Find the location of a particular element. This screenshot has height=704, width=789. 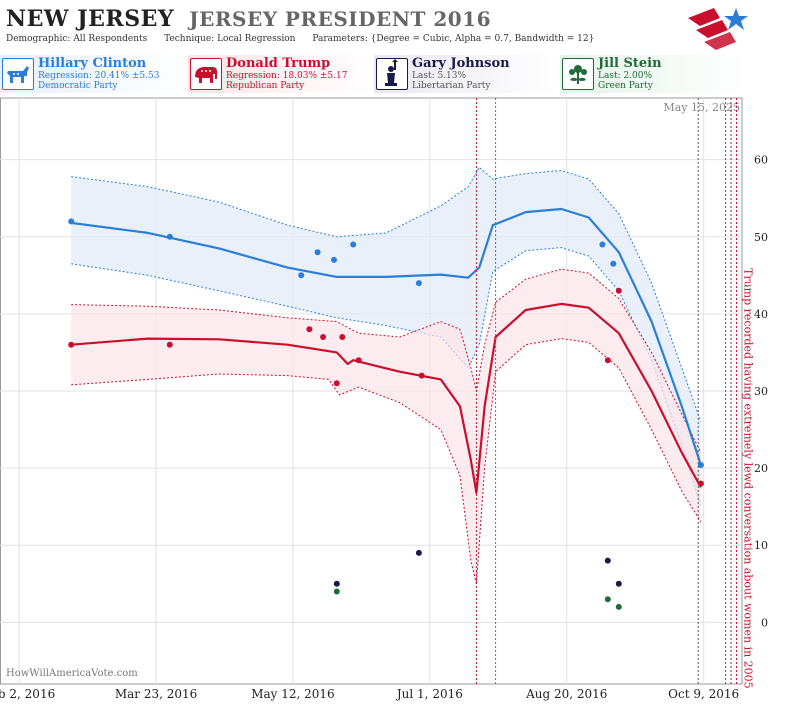

x-tick-label: Aug 20, 2016 is located at coordinates (566, 694).